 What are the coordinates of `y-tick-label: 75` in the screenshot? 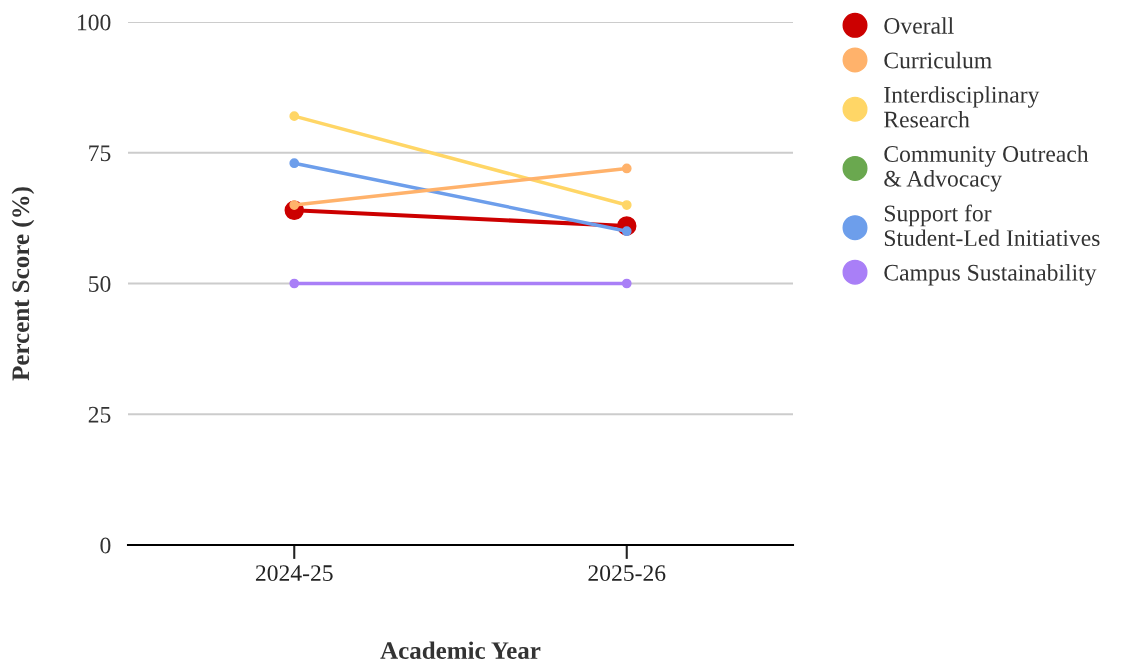 It's located at (100, 153).